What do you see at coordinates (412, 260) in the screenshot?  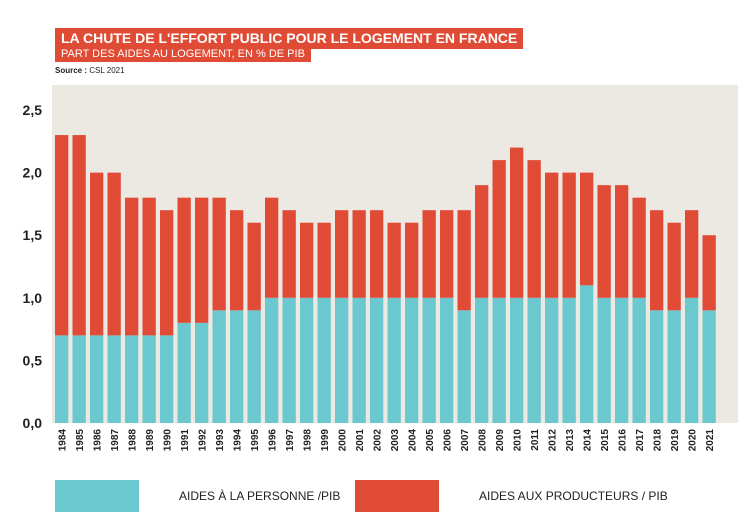 I see `bar-producteurs-2004` at bounding box center [412, 260].